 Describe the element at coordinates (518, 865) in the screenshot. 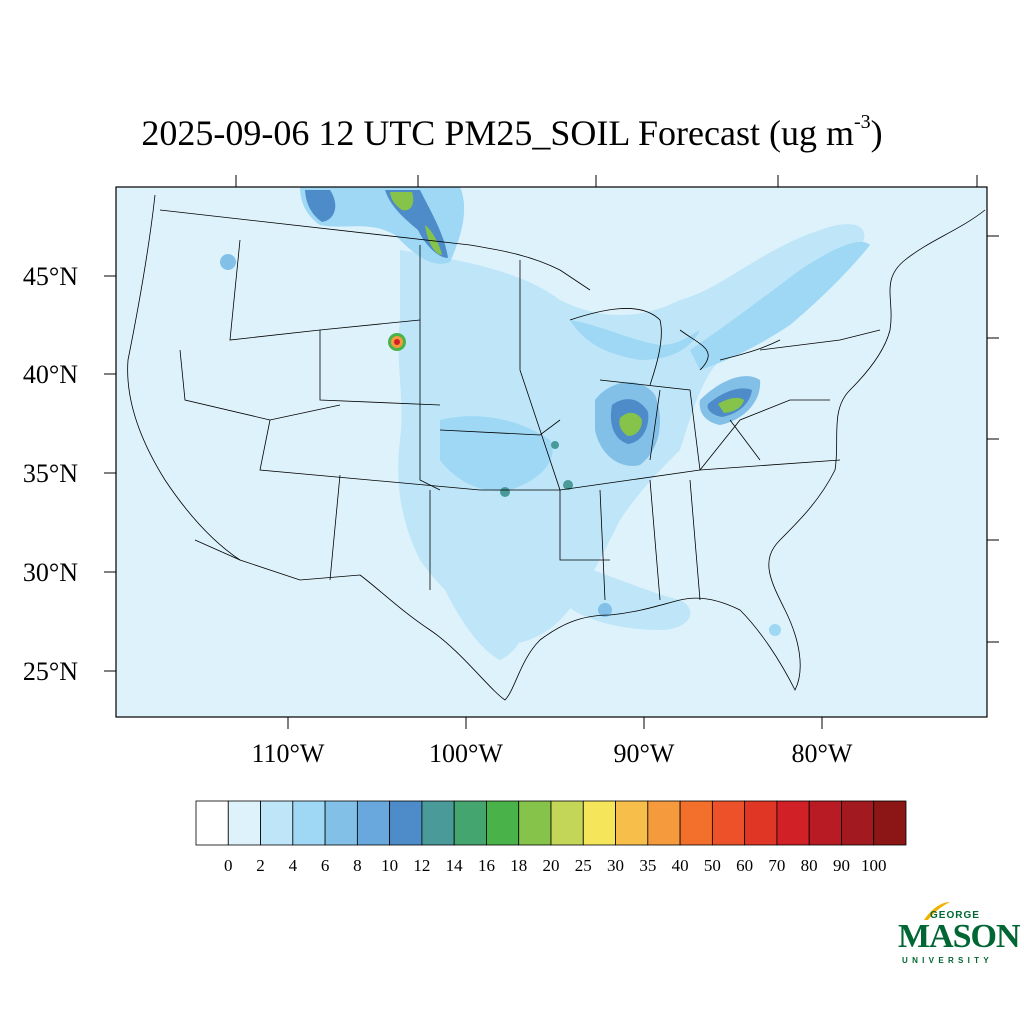

I see `colorbar-label: 18` at that location.